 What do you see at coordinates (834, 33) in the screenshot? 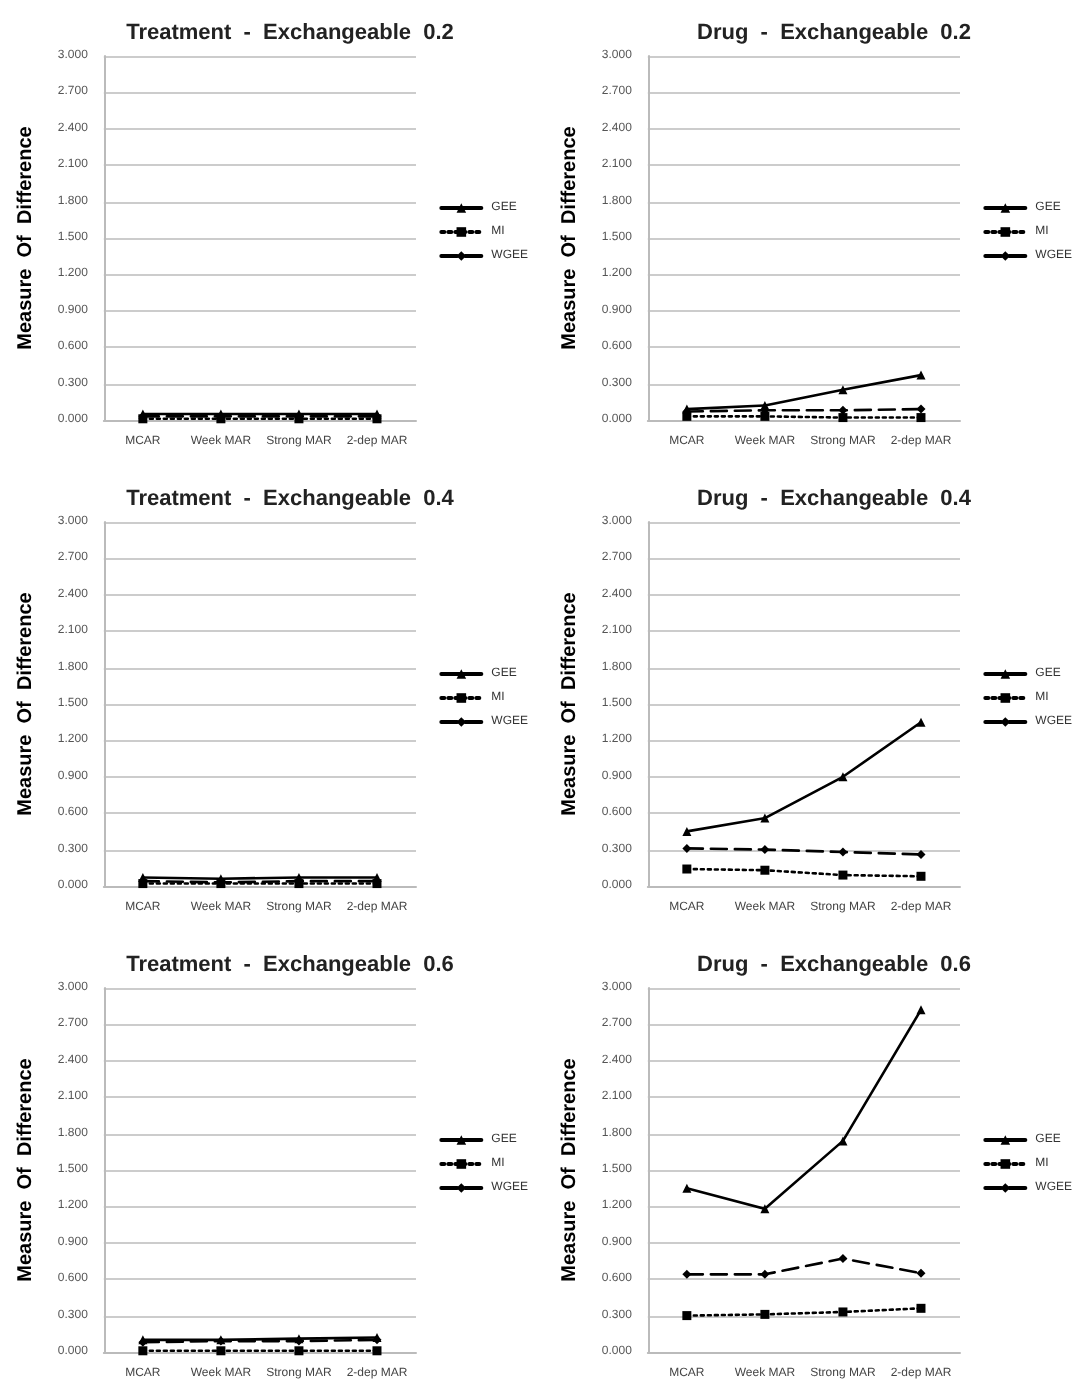
I see `chart-title: Drug - Exchangeable 0.2` at bounding box center [834, 33].